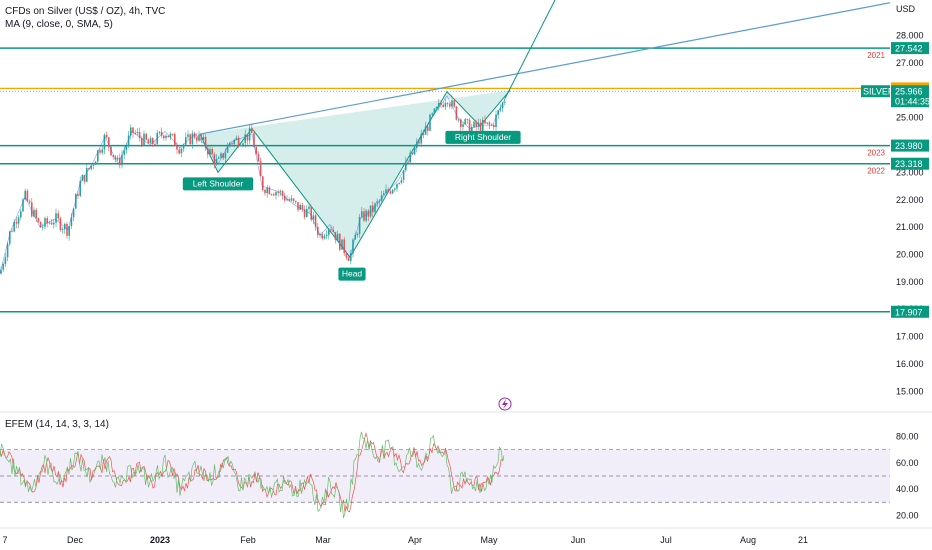 Image resolution: width=932 pixels, height=550 pixels. I want to click on level-price-label: 23.980, so click(909, 146).